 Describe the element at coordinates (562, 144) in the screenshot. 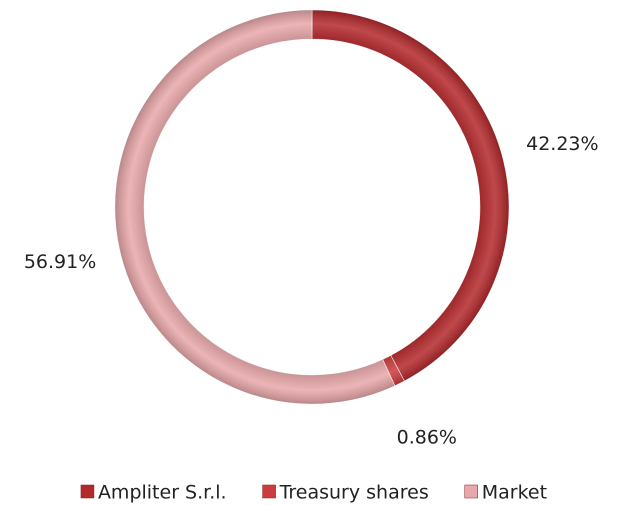

I see `data-label: 42.23%` at that location.